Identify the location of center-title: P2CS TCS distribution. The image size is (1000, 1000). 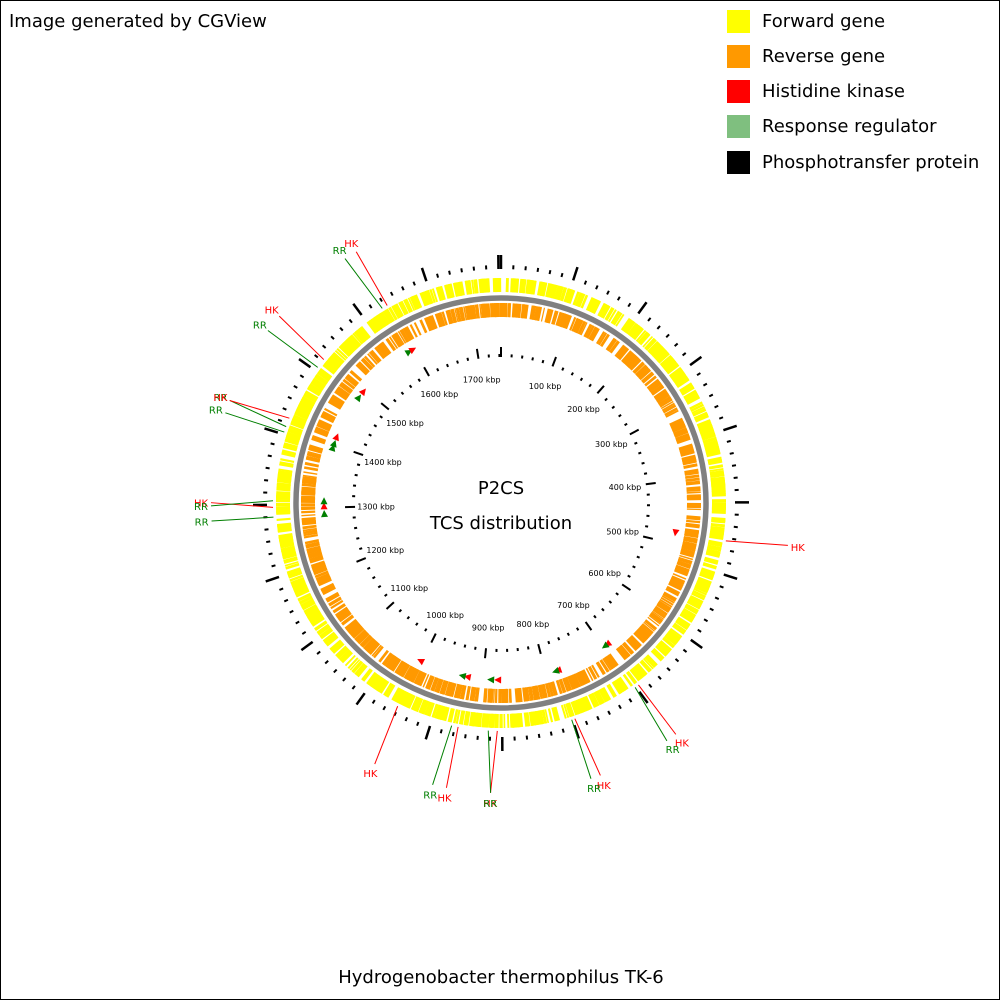
(500, 506).